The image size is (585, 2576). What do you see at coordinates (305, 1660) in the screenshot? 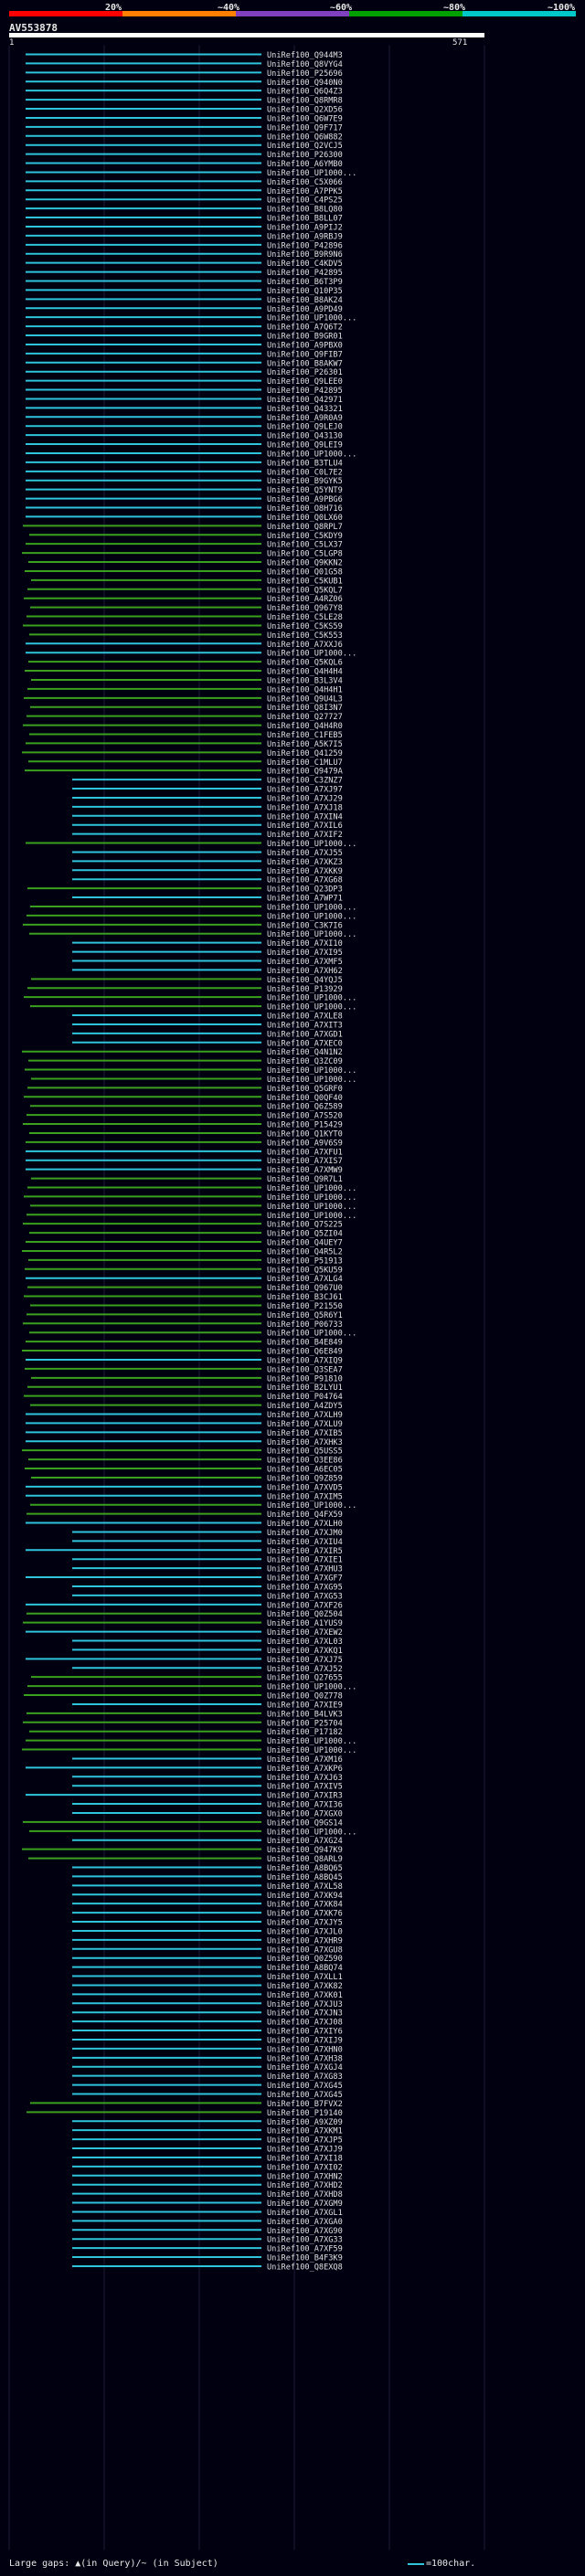
I see `hit-label: UniRef100_A7XJ75` at bounding box center [305, 1660].